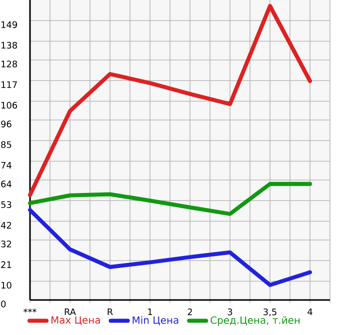 The width and height of the screenshot is (345, 335). I want to click on x-tick-label: 1, so click(150, 312).